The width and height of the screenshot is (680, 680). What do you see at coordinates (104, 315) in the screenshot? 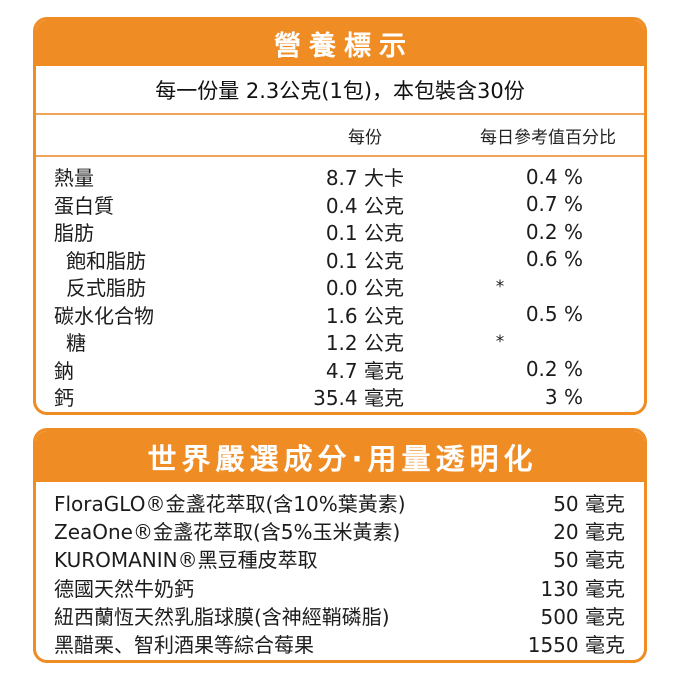
I see `row-label: 碳水化合物` at bounding box center [104, 315].